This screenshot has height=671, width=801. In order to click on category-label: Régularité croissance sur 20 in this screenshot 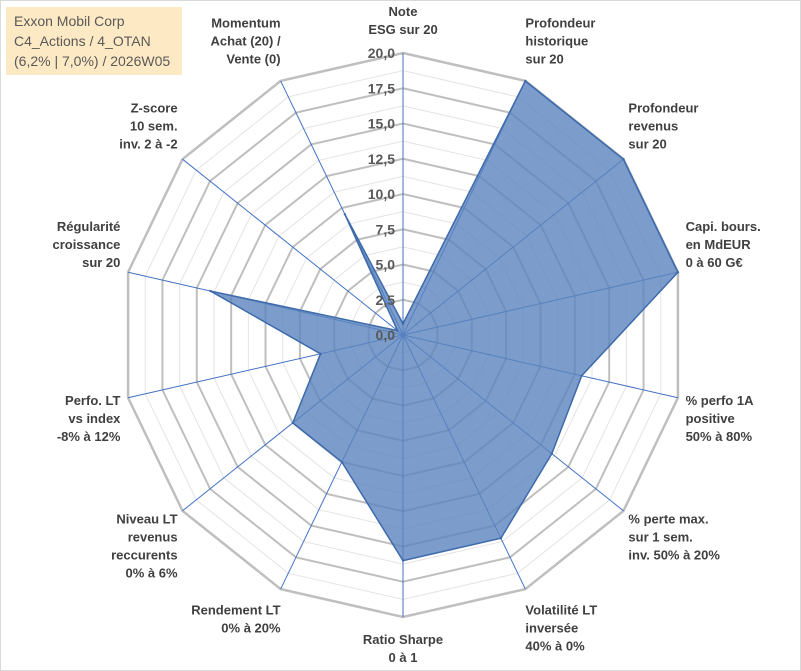, I will do `click(86, 244)`.